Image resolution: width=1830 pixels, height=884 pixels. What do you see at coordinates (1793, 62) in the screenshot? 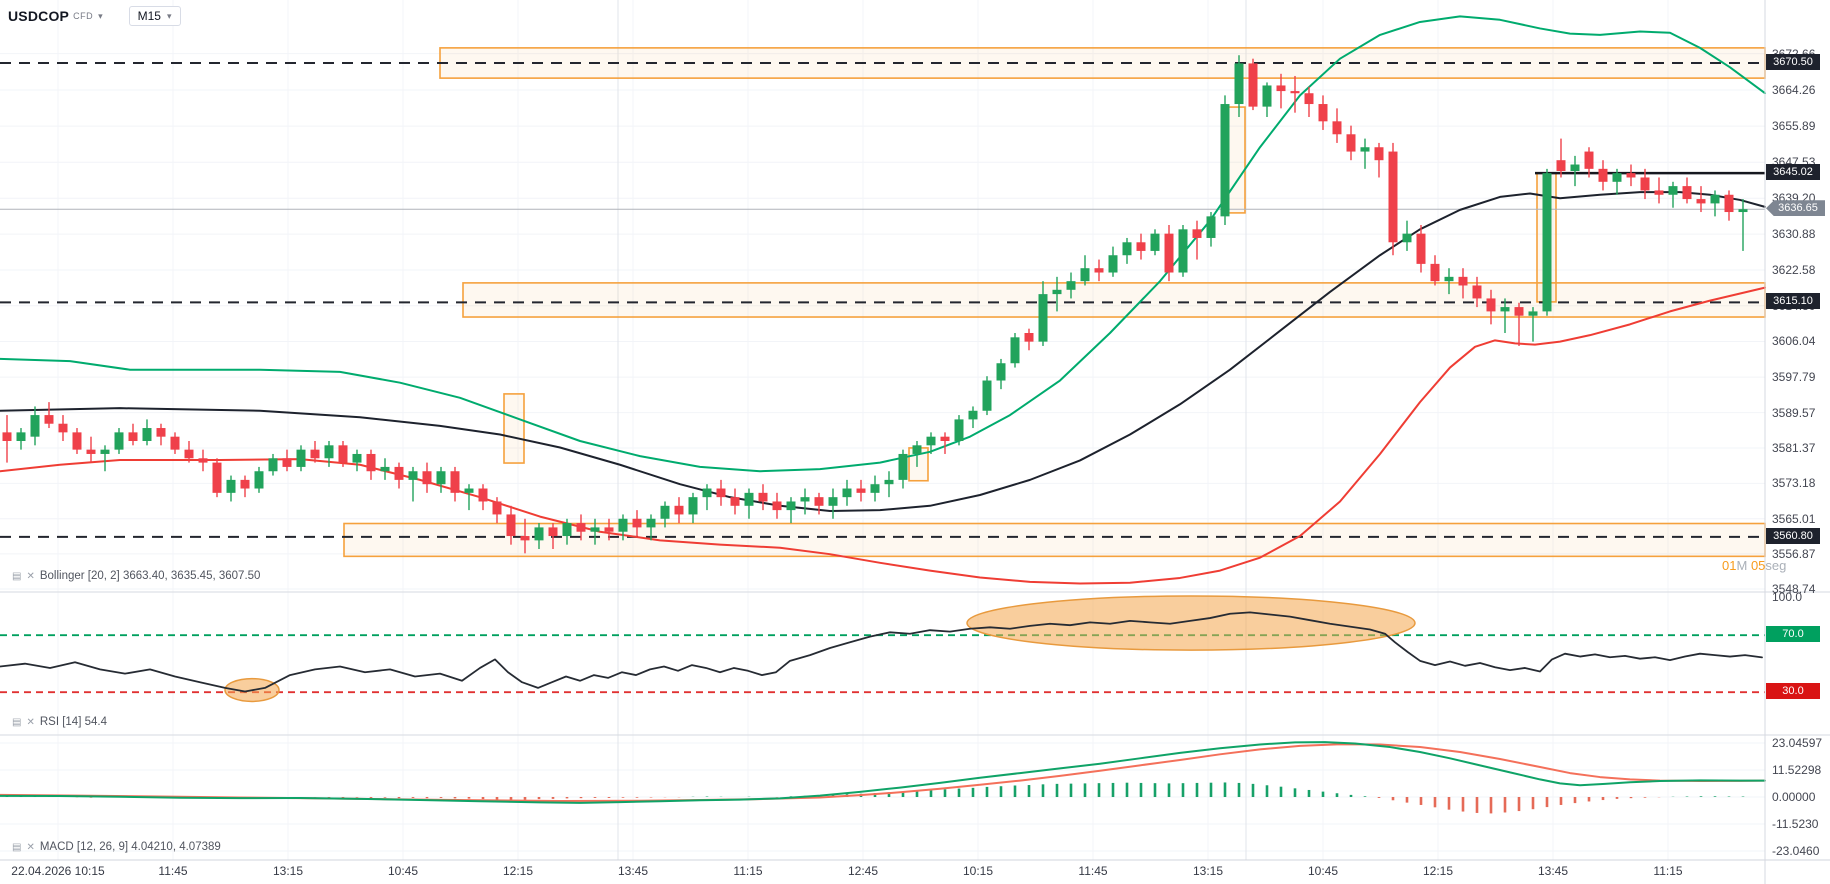
I see `price-level-badge: 3670.50` at bounding box center [1793, 62].